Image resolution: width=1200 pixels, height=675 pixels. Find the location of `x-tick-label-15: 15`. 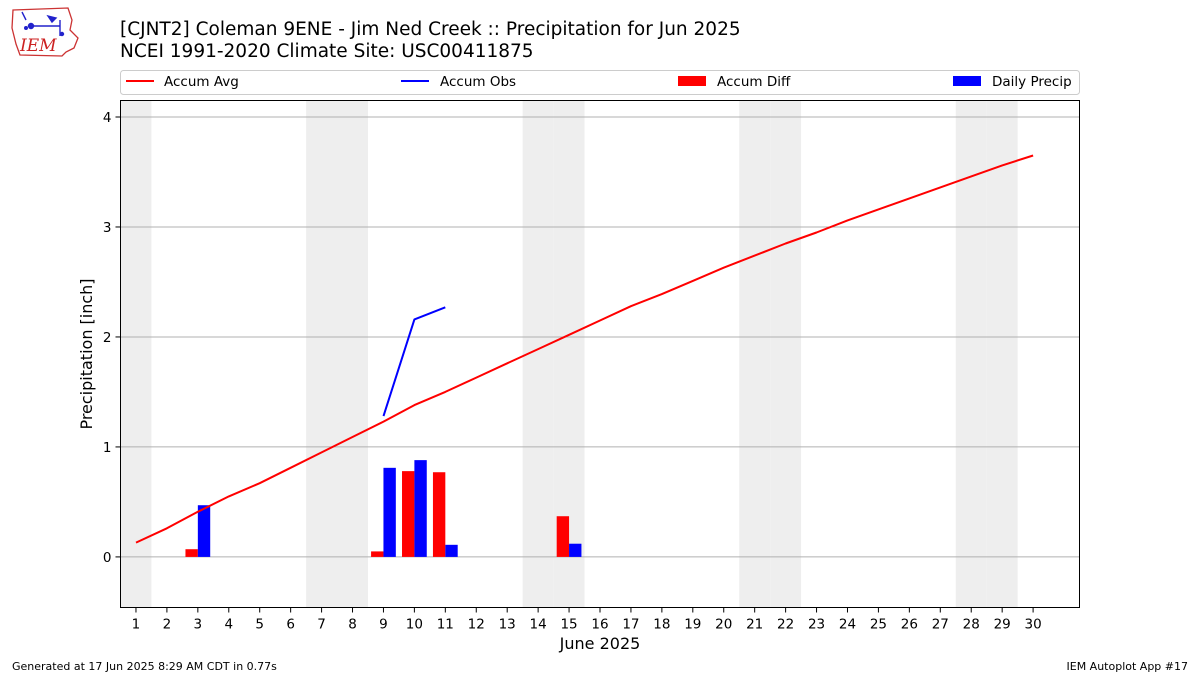

x-tick-label-15: 15 is located at coordinates (568, 625).